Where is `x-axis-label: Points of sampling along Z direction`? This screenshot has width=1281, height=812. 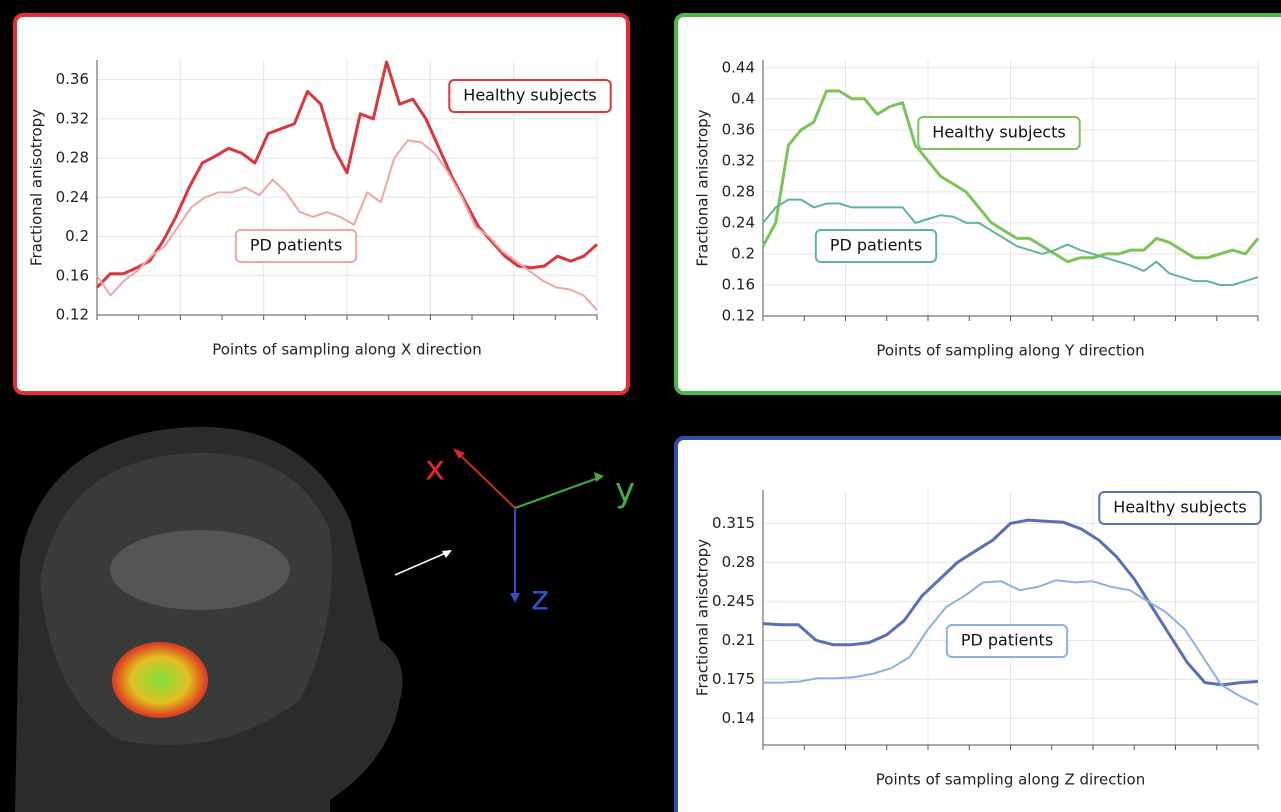
x-axis-label: Points of sampling along Z direction is located at coordinates (1010, 780).